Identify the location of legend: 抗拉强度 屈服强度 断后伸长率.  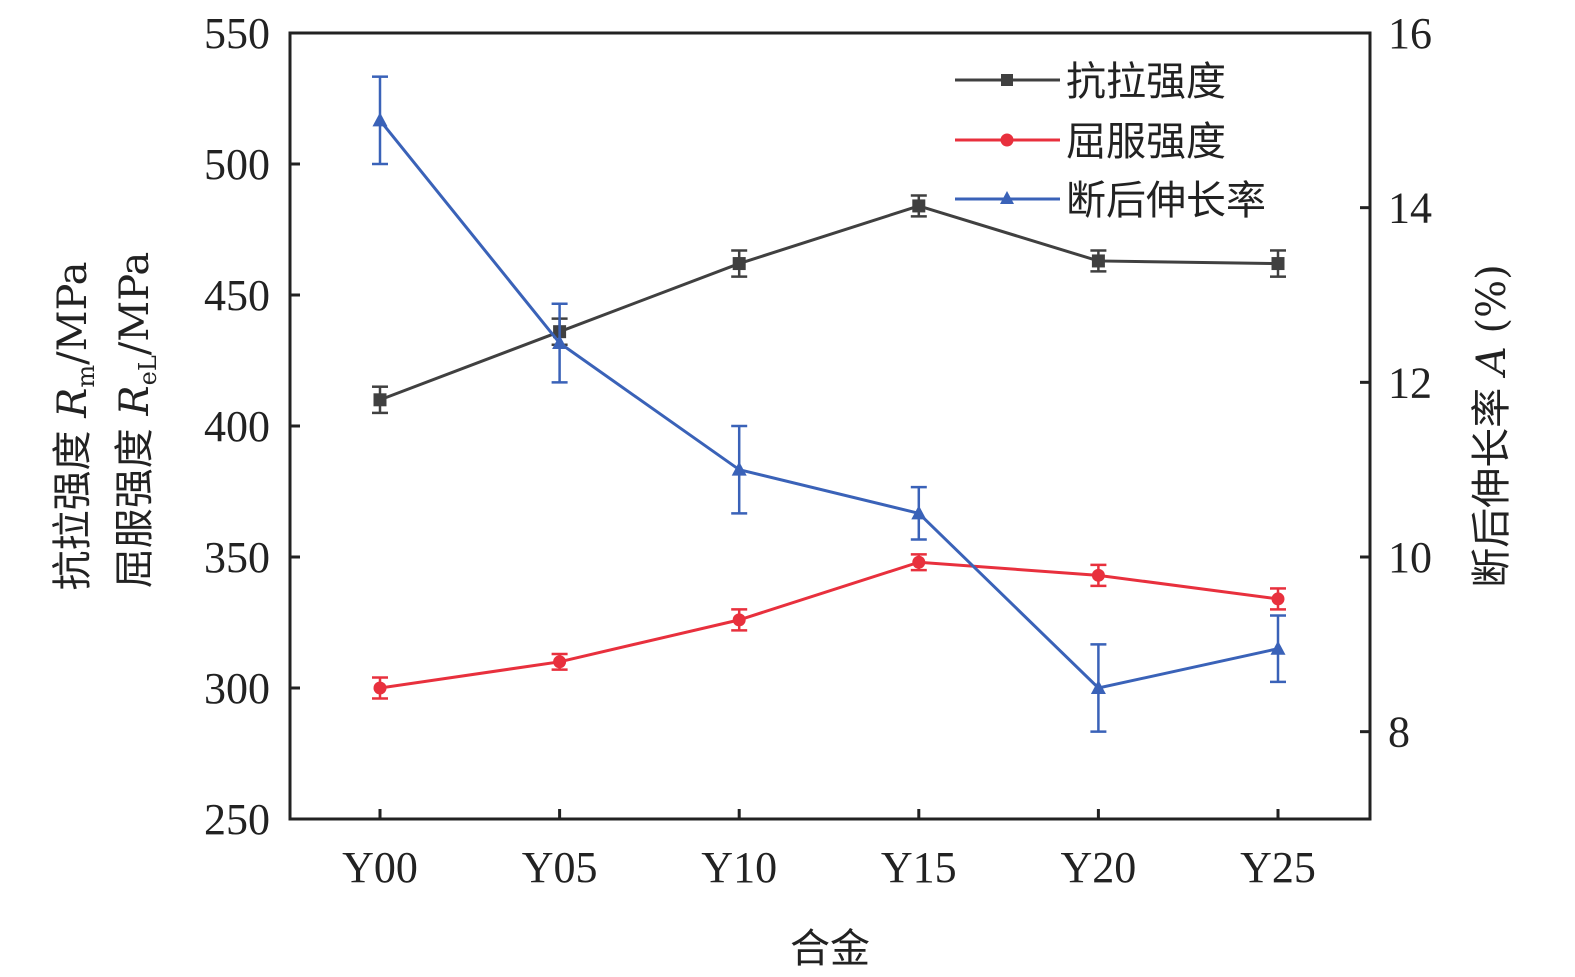
(1110, 141).